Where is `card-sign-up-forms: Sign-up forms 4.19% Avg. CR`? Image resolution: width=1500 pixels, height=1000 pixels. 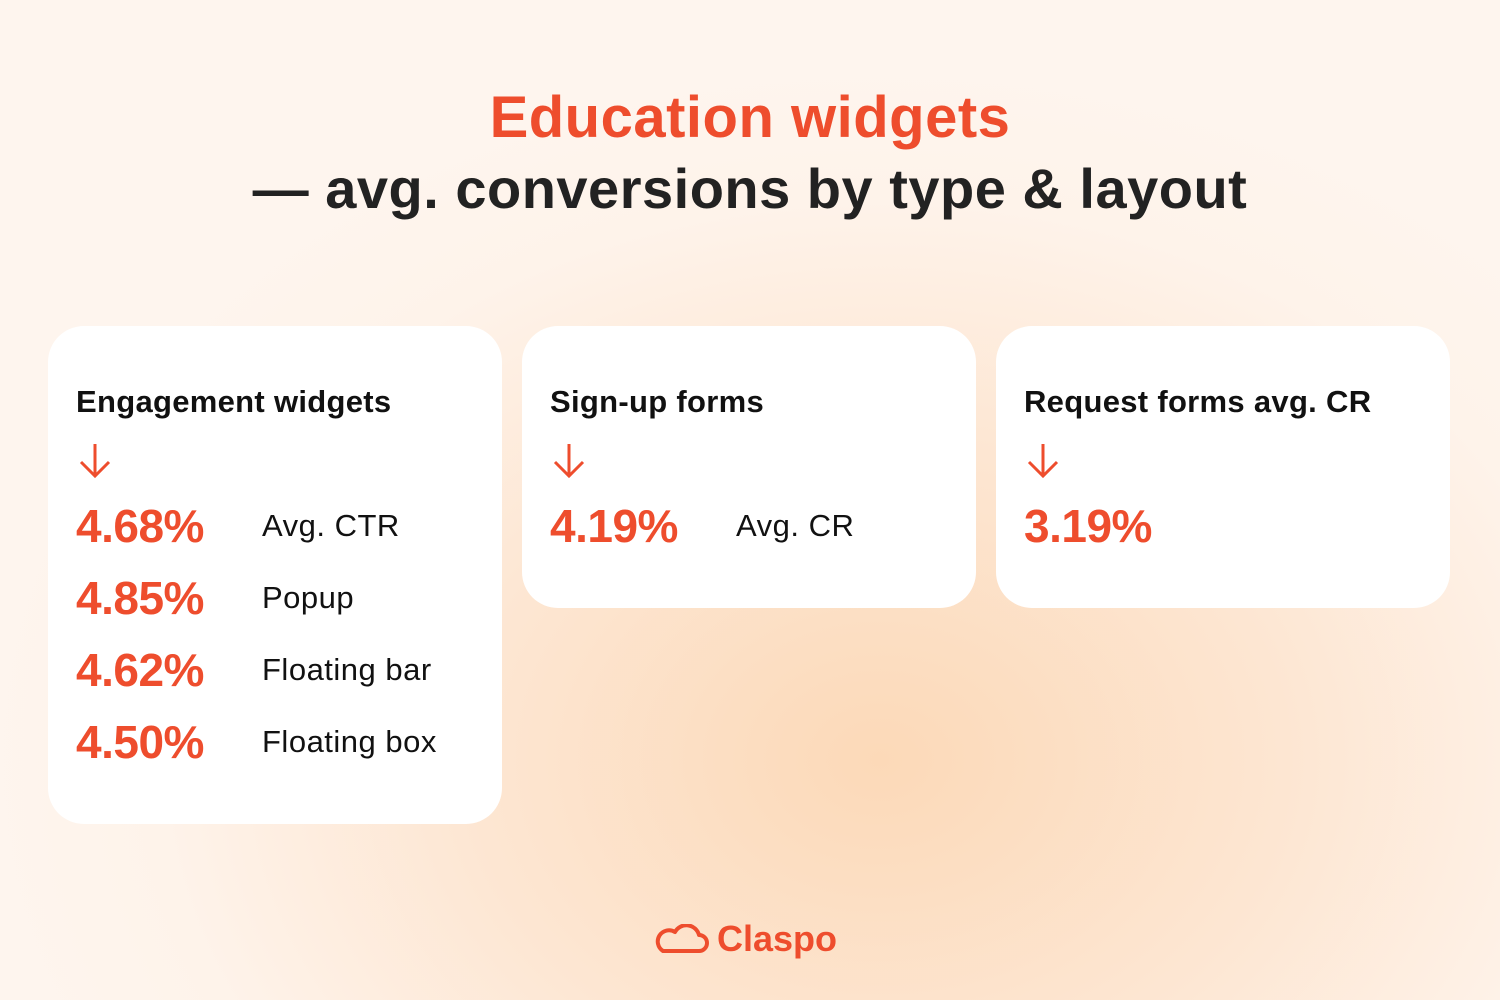
card-sign-up-forms: Sign-up forms 4.19% Avg. CR is located at coordinates (749, 467).